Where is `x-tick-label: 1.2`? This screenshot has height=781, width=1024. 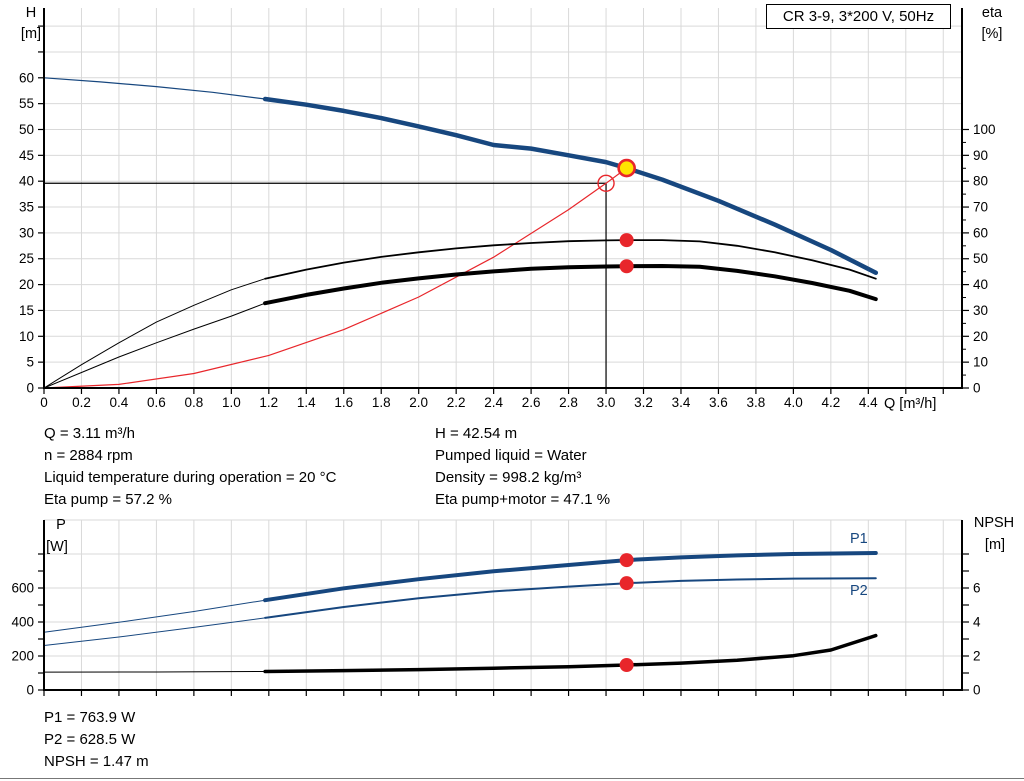
x-tick-label: 1.2 is located at coordinates (268, 402).